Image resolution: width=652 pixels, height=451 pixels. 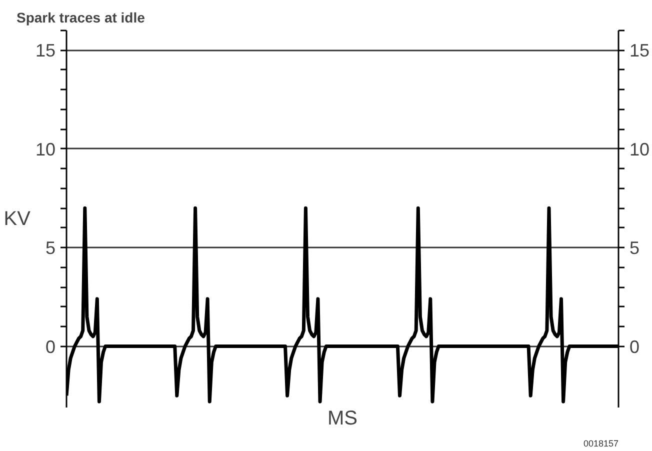 What do you see at coordinates (50, 248) in the screenshot?
I see `y-tick-label: 5` at bounding box center [50, 248].